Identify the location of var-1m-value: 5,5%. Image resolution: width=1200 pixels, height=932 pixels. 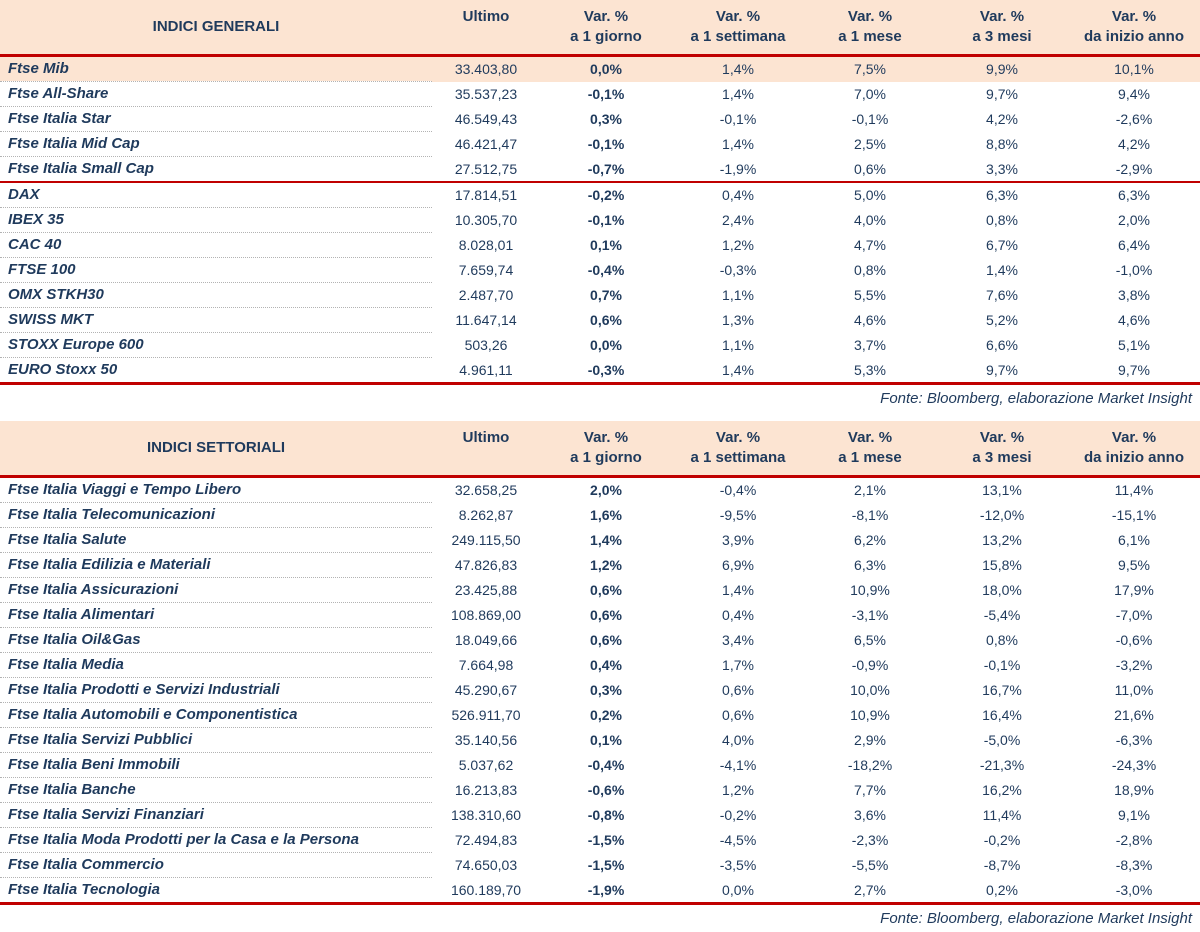
(870, 295).